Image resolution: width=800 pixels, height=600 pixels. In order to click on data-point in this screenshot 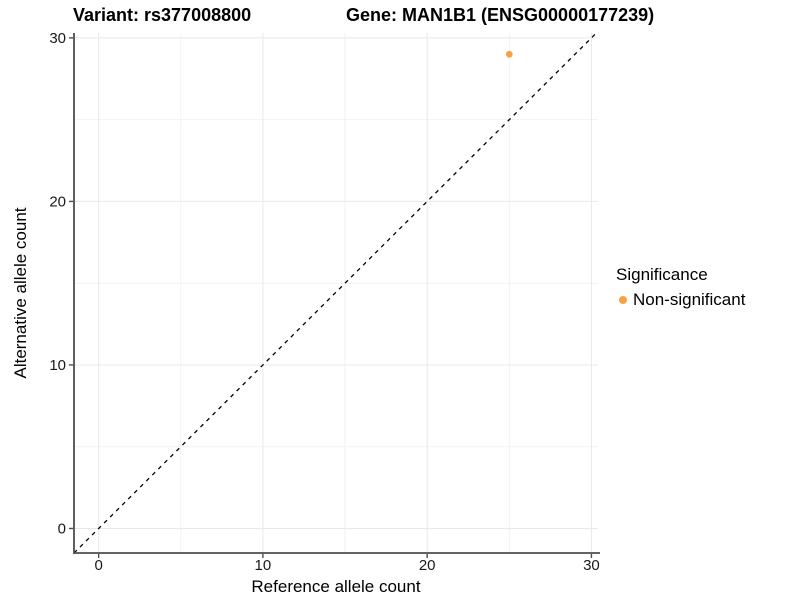, I will do `click(509, 54)`.